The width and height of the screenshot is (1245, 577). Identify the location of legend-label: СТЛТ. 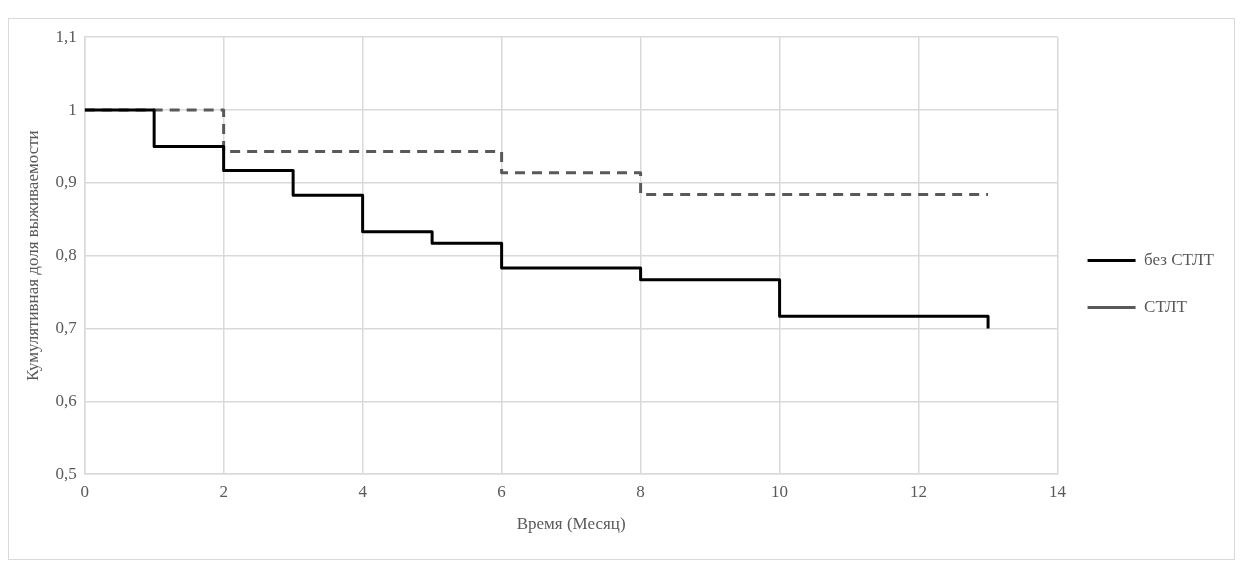
(1166, 306).